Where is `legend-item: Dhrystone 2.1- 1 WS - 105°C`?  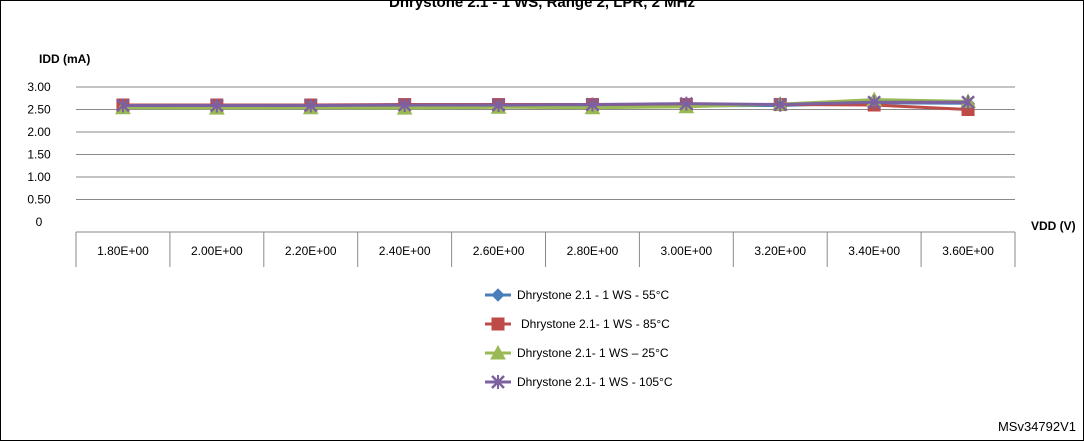
legend-item: Dhrystone 2.1- 1 WS - 105°C is located at coordinates (579, 382).